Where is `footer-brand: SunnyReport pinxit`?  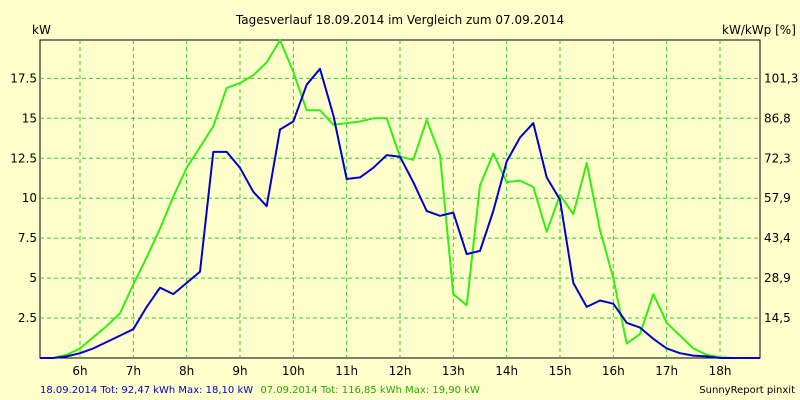 footer-brand: SunnyReport pinxit is located at coordinates (747, 390).